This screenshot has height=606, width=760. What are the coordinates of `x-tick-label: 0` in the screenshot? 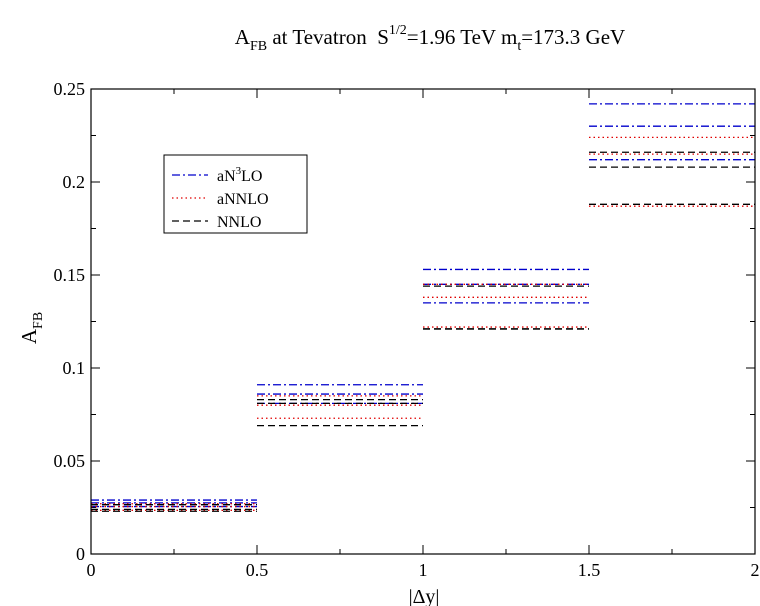 It's located at (91, 570).